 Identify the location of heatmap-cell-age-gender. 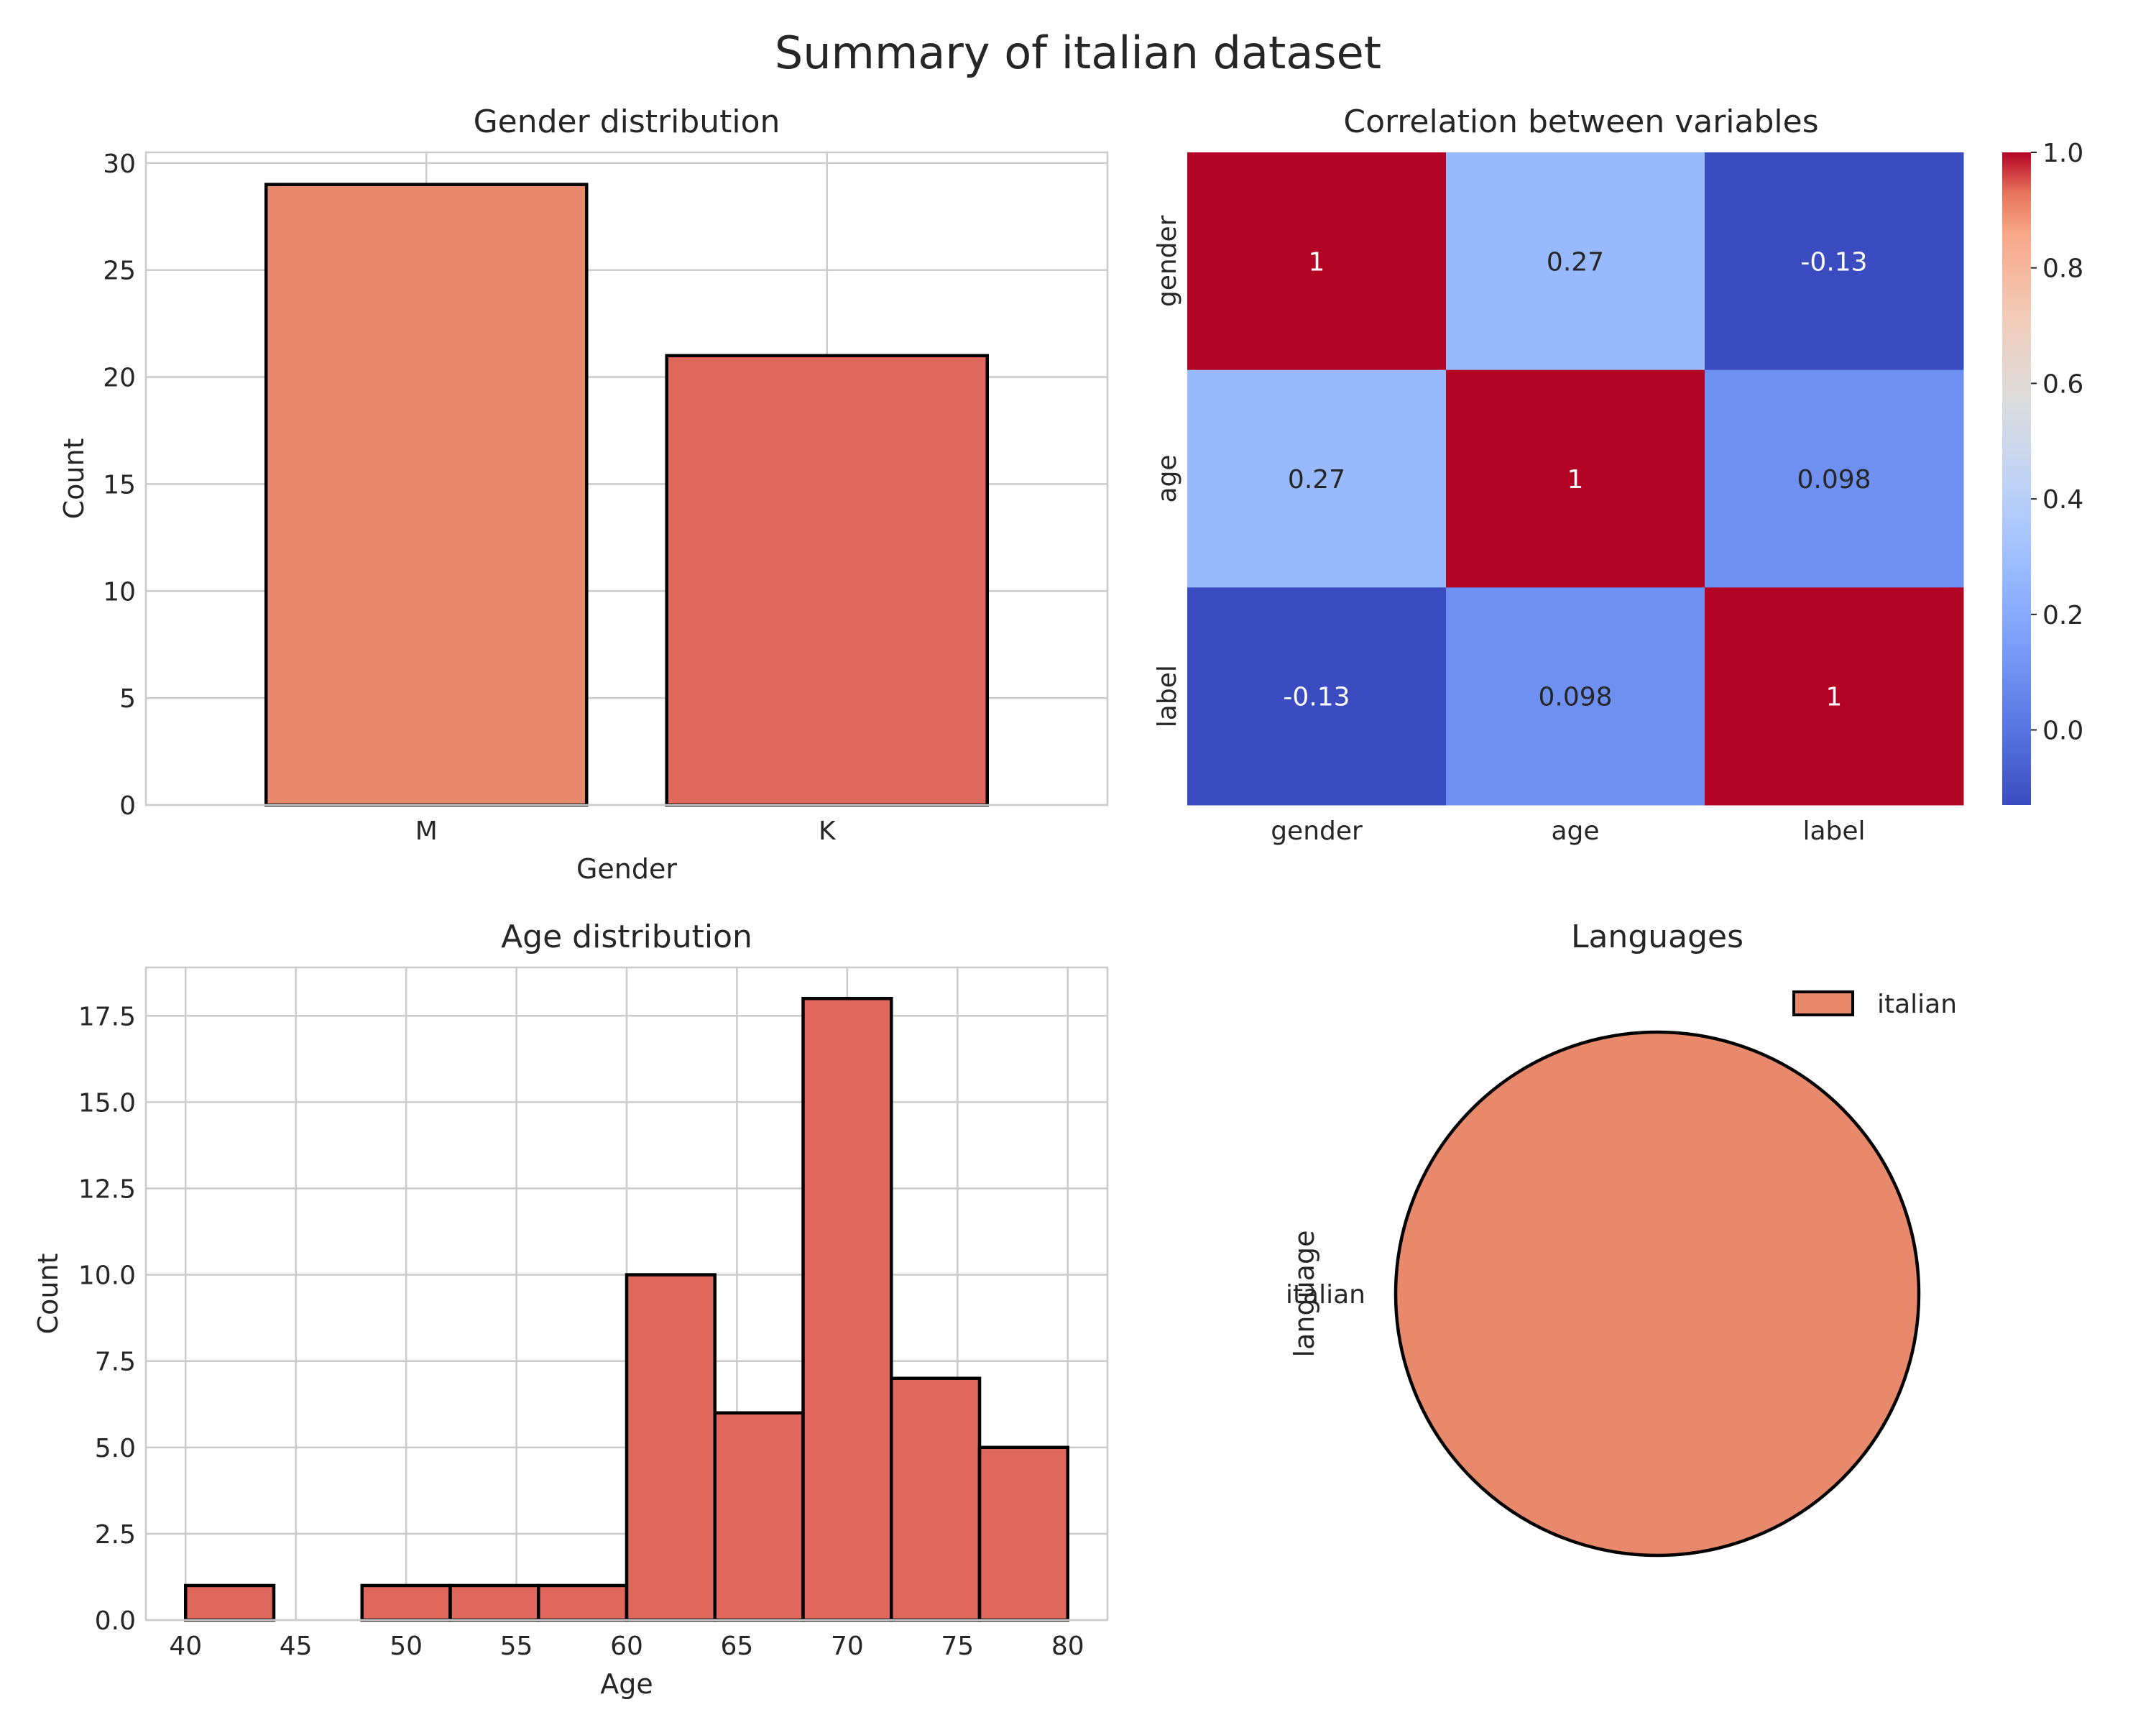
(1317, 478).